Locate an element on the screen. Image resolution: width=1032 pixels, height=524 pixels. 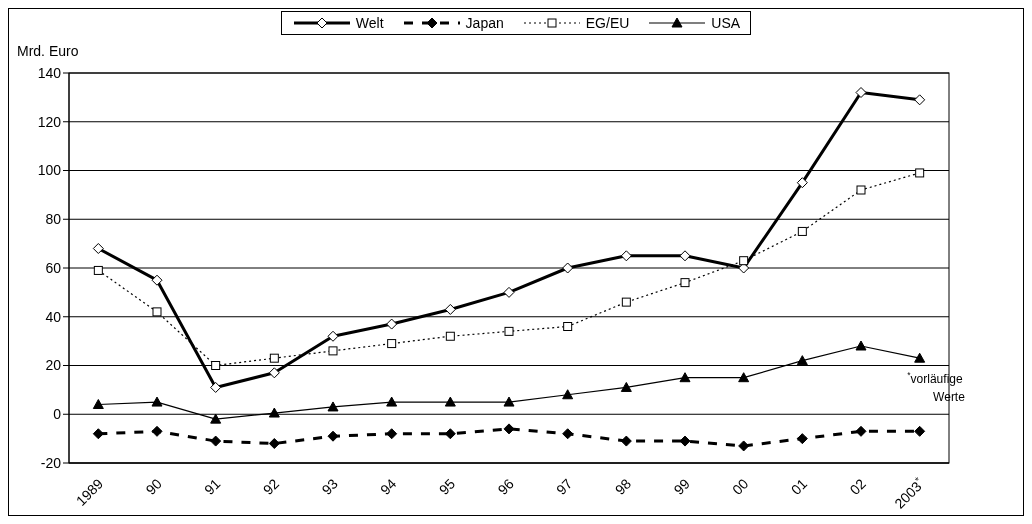
annotation: $^{*}$vorläufige Werte is located at coordinates (936, 387).